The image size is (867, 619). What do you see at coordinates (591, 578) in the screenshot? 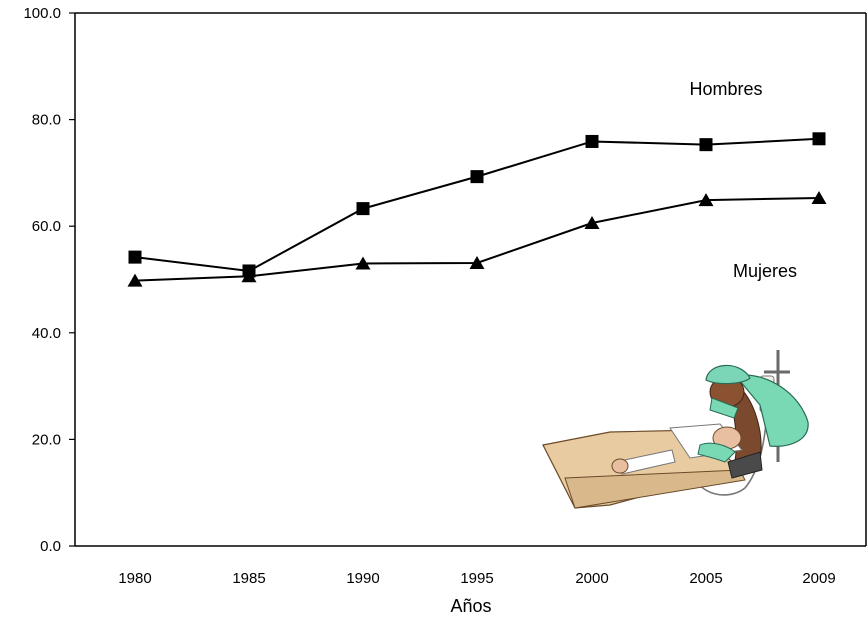
I see `x-tick-label: 2000` at bounding box center [591, 578].